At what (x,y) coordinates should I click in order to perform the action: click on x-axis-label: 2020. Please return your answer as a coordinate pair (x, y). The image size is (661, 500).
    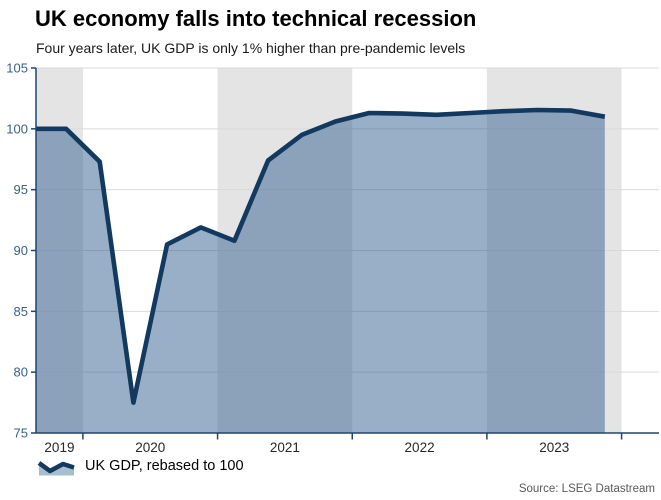
    Looking at the image, I should click on (150, 447).